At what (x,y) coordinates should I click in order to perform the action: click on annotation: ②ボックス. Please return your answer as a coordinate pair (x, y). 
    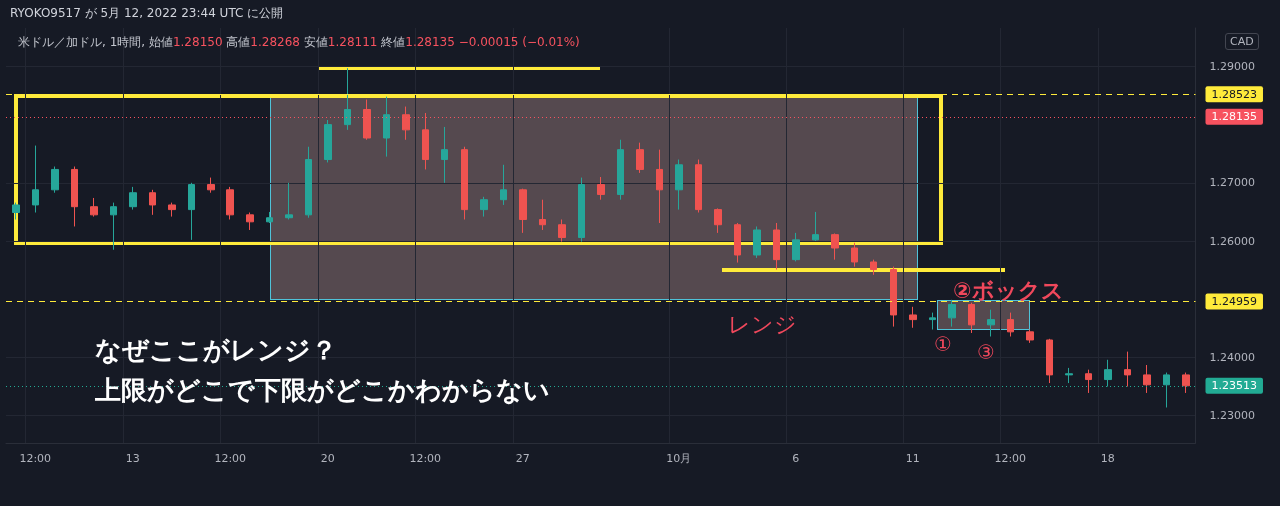
    Looking at the image, I should click on (1008, 291).